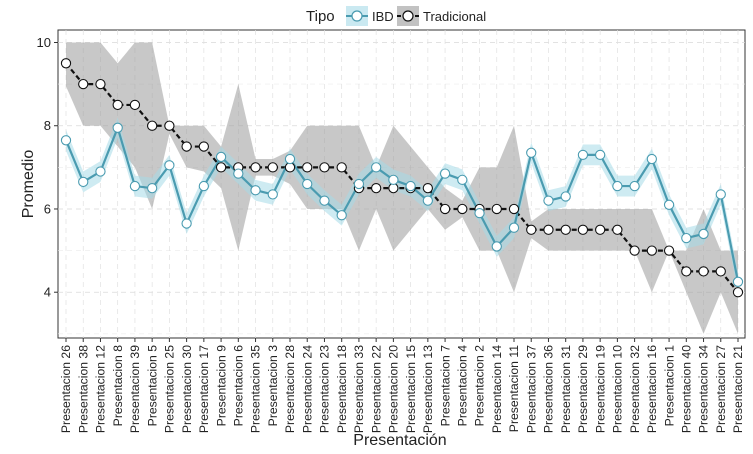 Image resolution: width=753 pixels, height=454 pixels. Describe the element at coordinates (600, 389) in the screenshot. I see `x-tick-label-31: Presentacion 19` at that location.